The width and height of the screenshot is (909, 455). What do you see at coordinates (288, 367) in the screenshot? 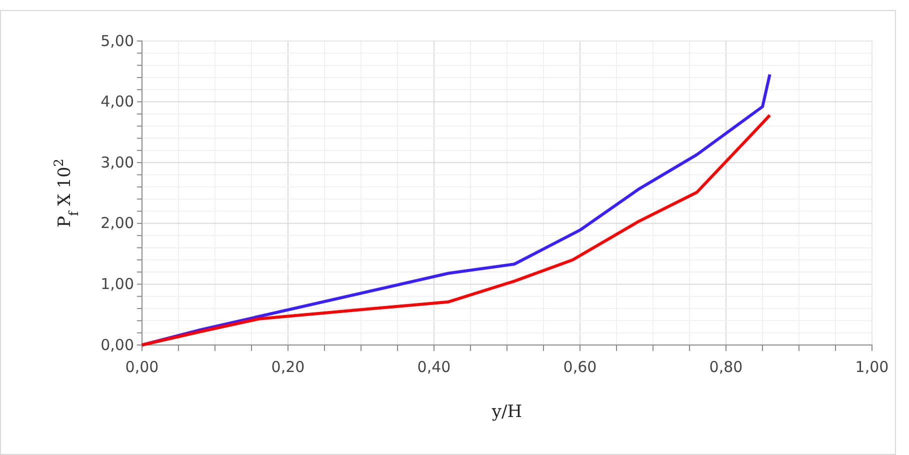
I see `x-tick-label: 0,20` at bounding box center [288, 367].